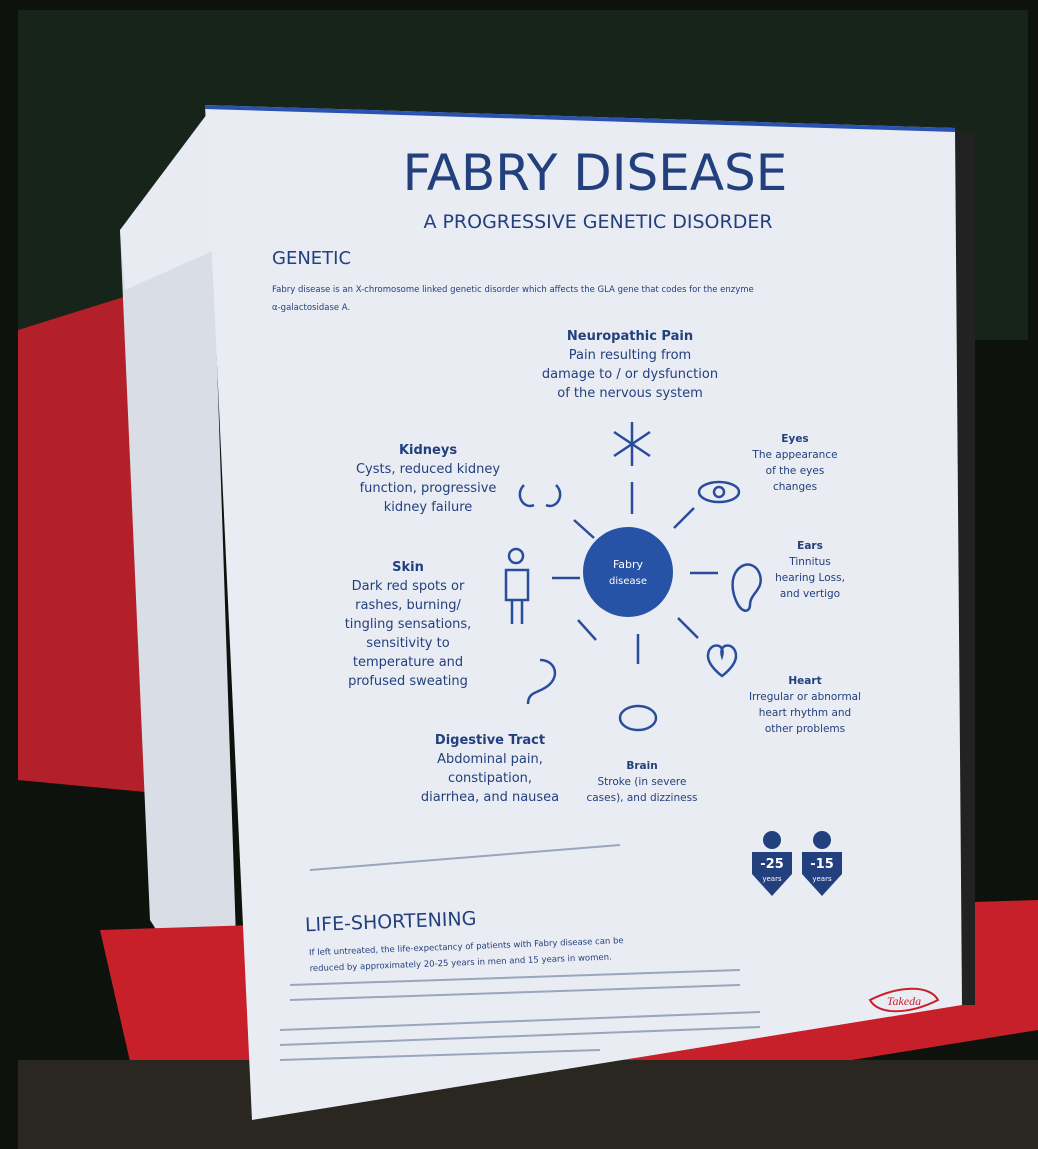 The image size is (1038, 1149). I want to click on node-text: Pain resulting from, so click(630, 355).